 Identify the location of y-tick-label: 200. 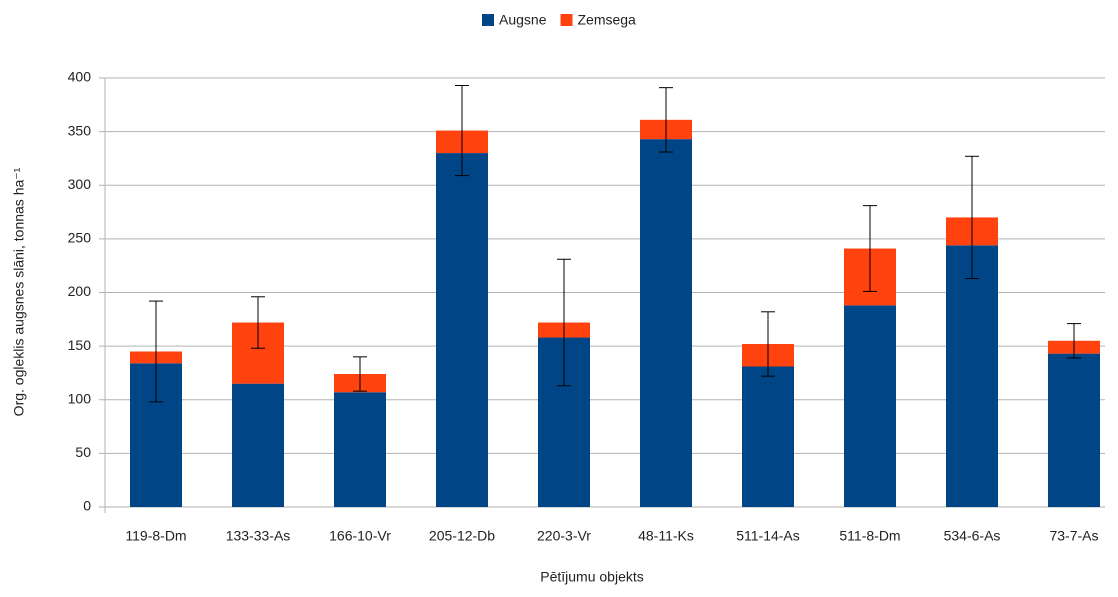
(80, 291).